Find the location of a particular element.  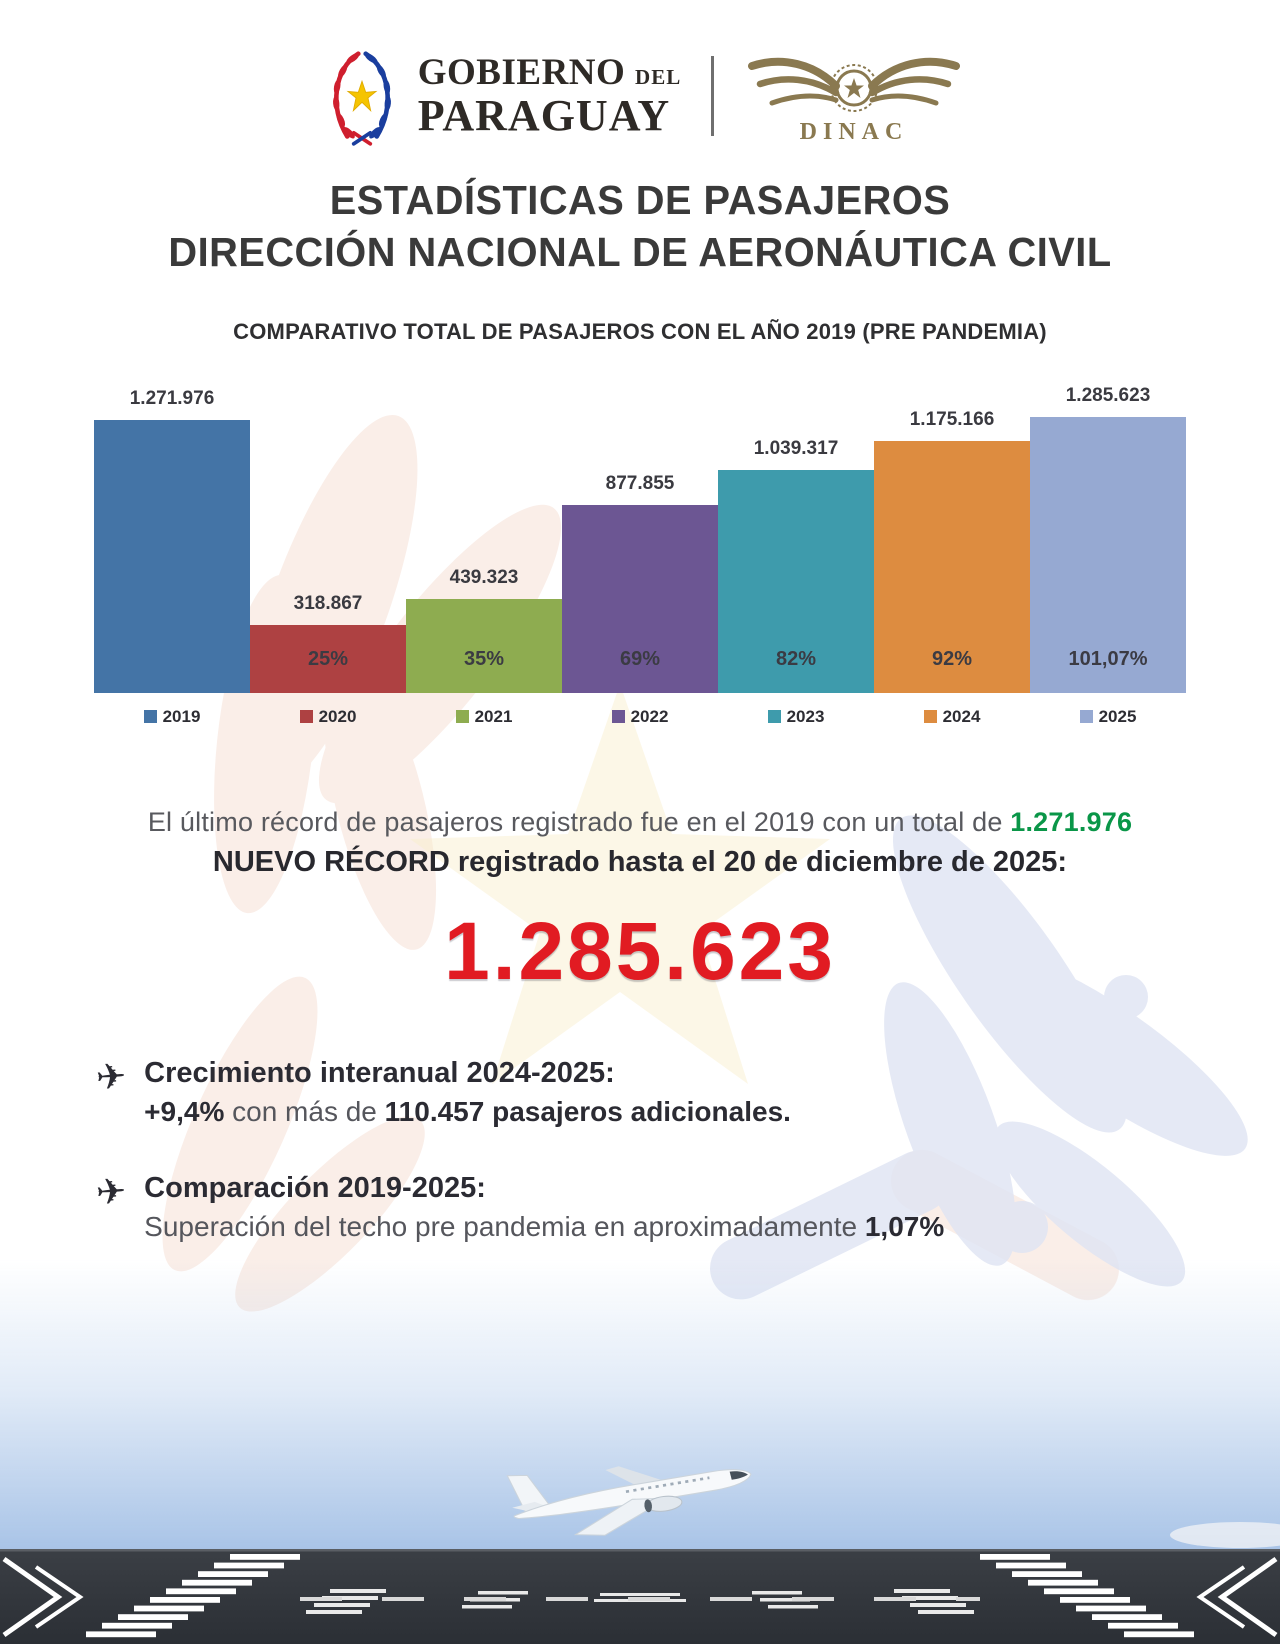

legend-item-2023: 2023 is located at coordinates (796, 717).